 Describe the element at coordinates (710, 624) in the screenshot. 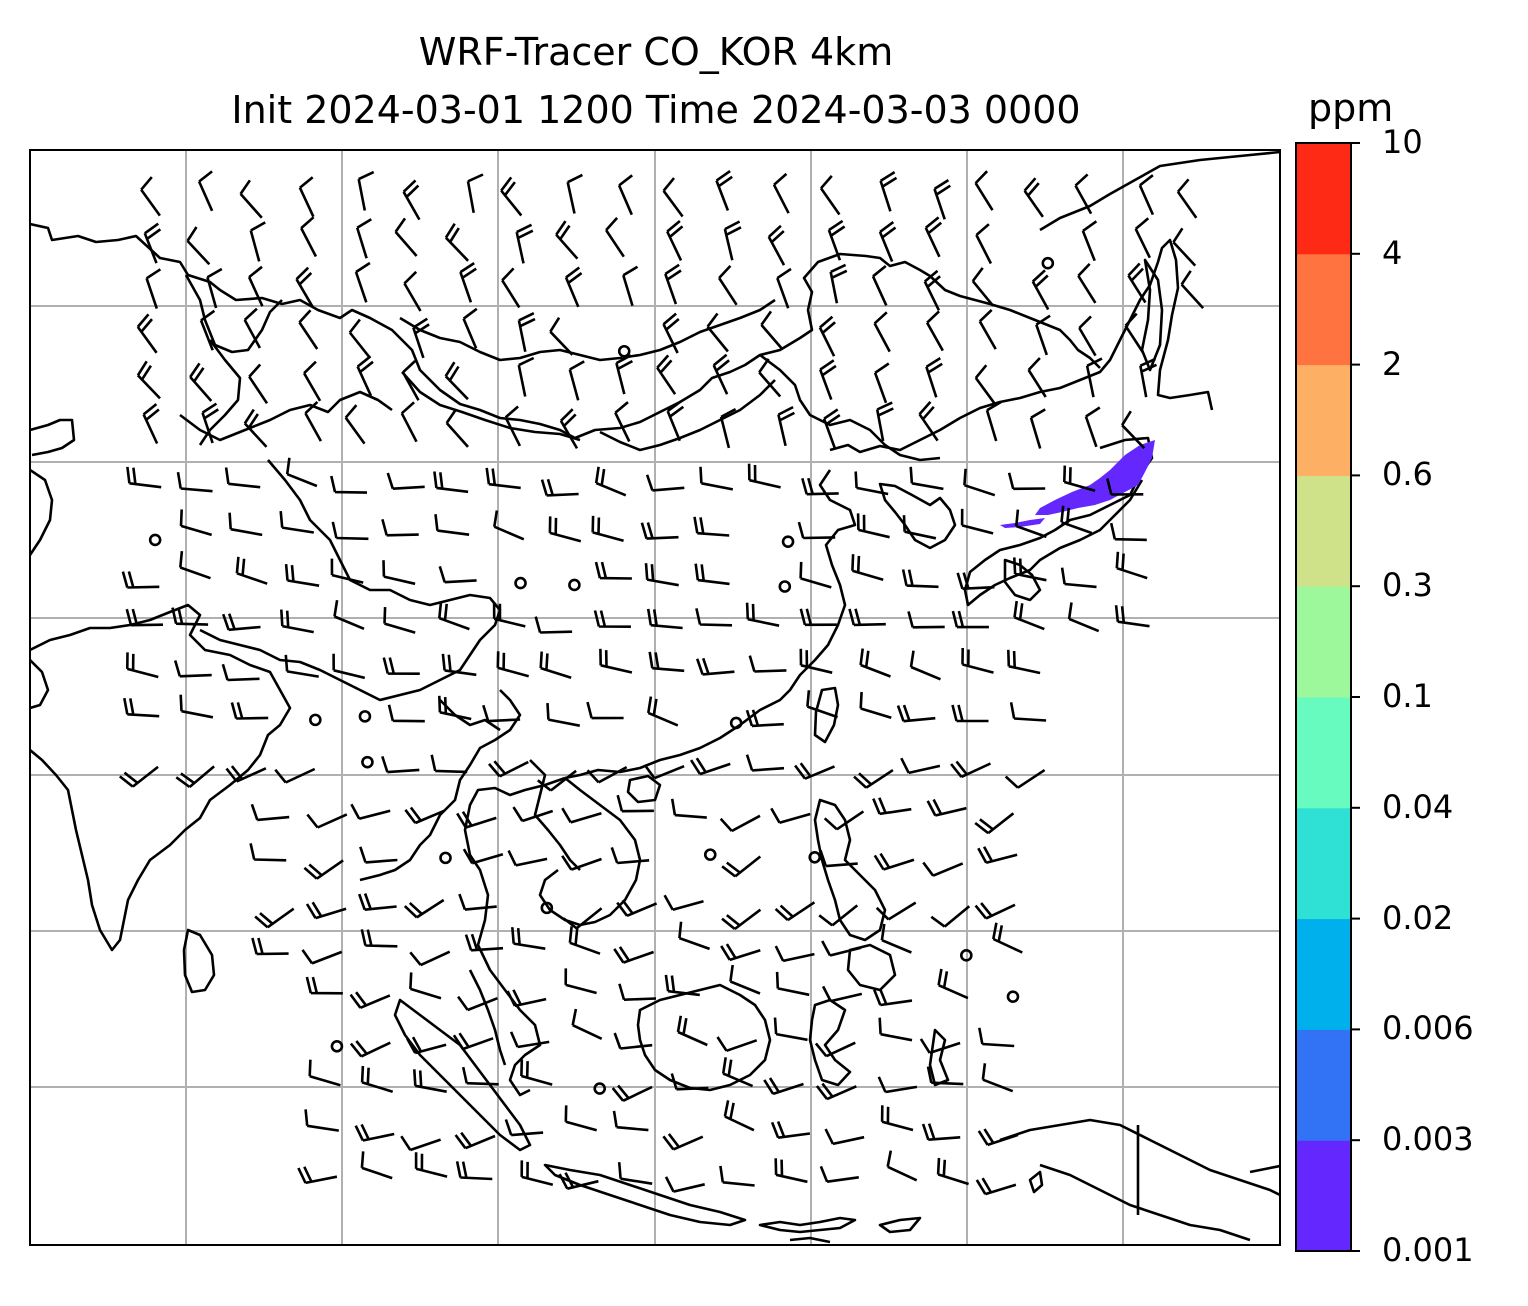

I see `coastline-china-south` at that location.